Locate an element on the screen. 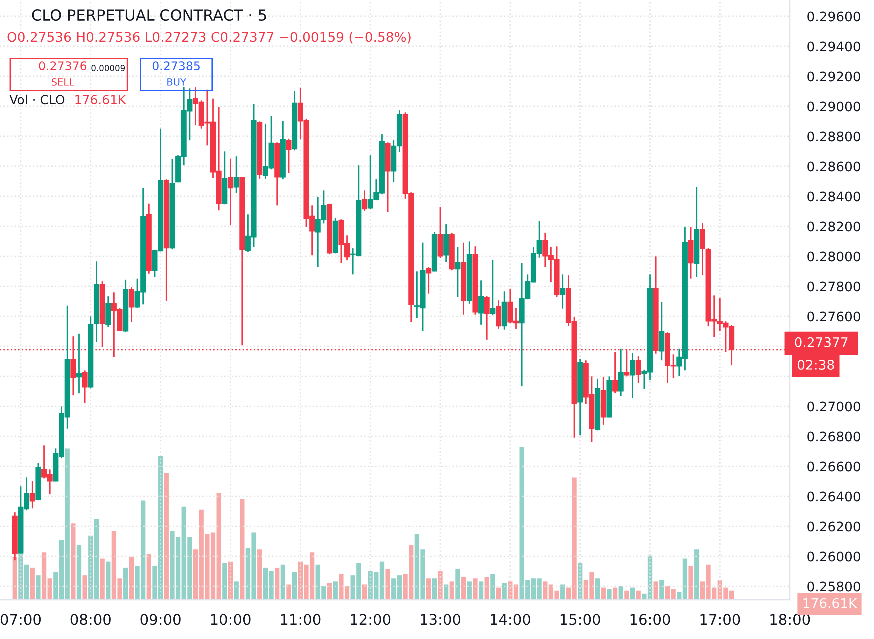 This screenshot has height=639, width=874. y-tick-label: 0.29600 is located at coordinates (834, 17).